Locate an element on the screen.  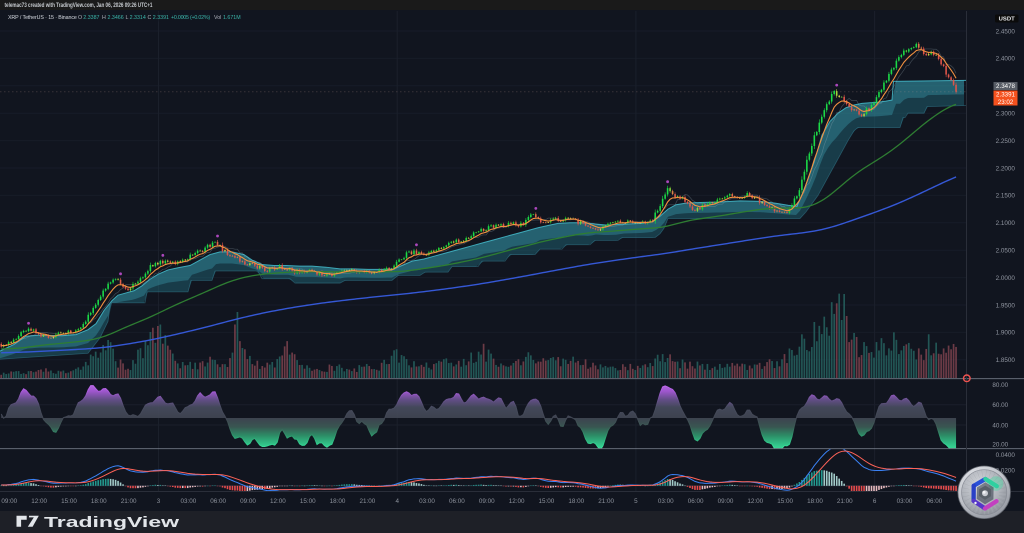
svg-text: 2.4500 is located at coordinates (1006, 31).